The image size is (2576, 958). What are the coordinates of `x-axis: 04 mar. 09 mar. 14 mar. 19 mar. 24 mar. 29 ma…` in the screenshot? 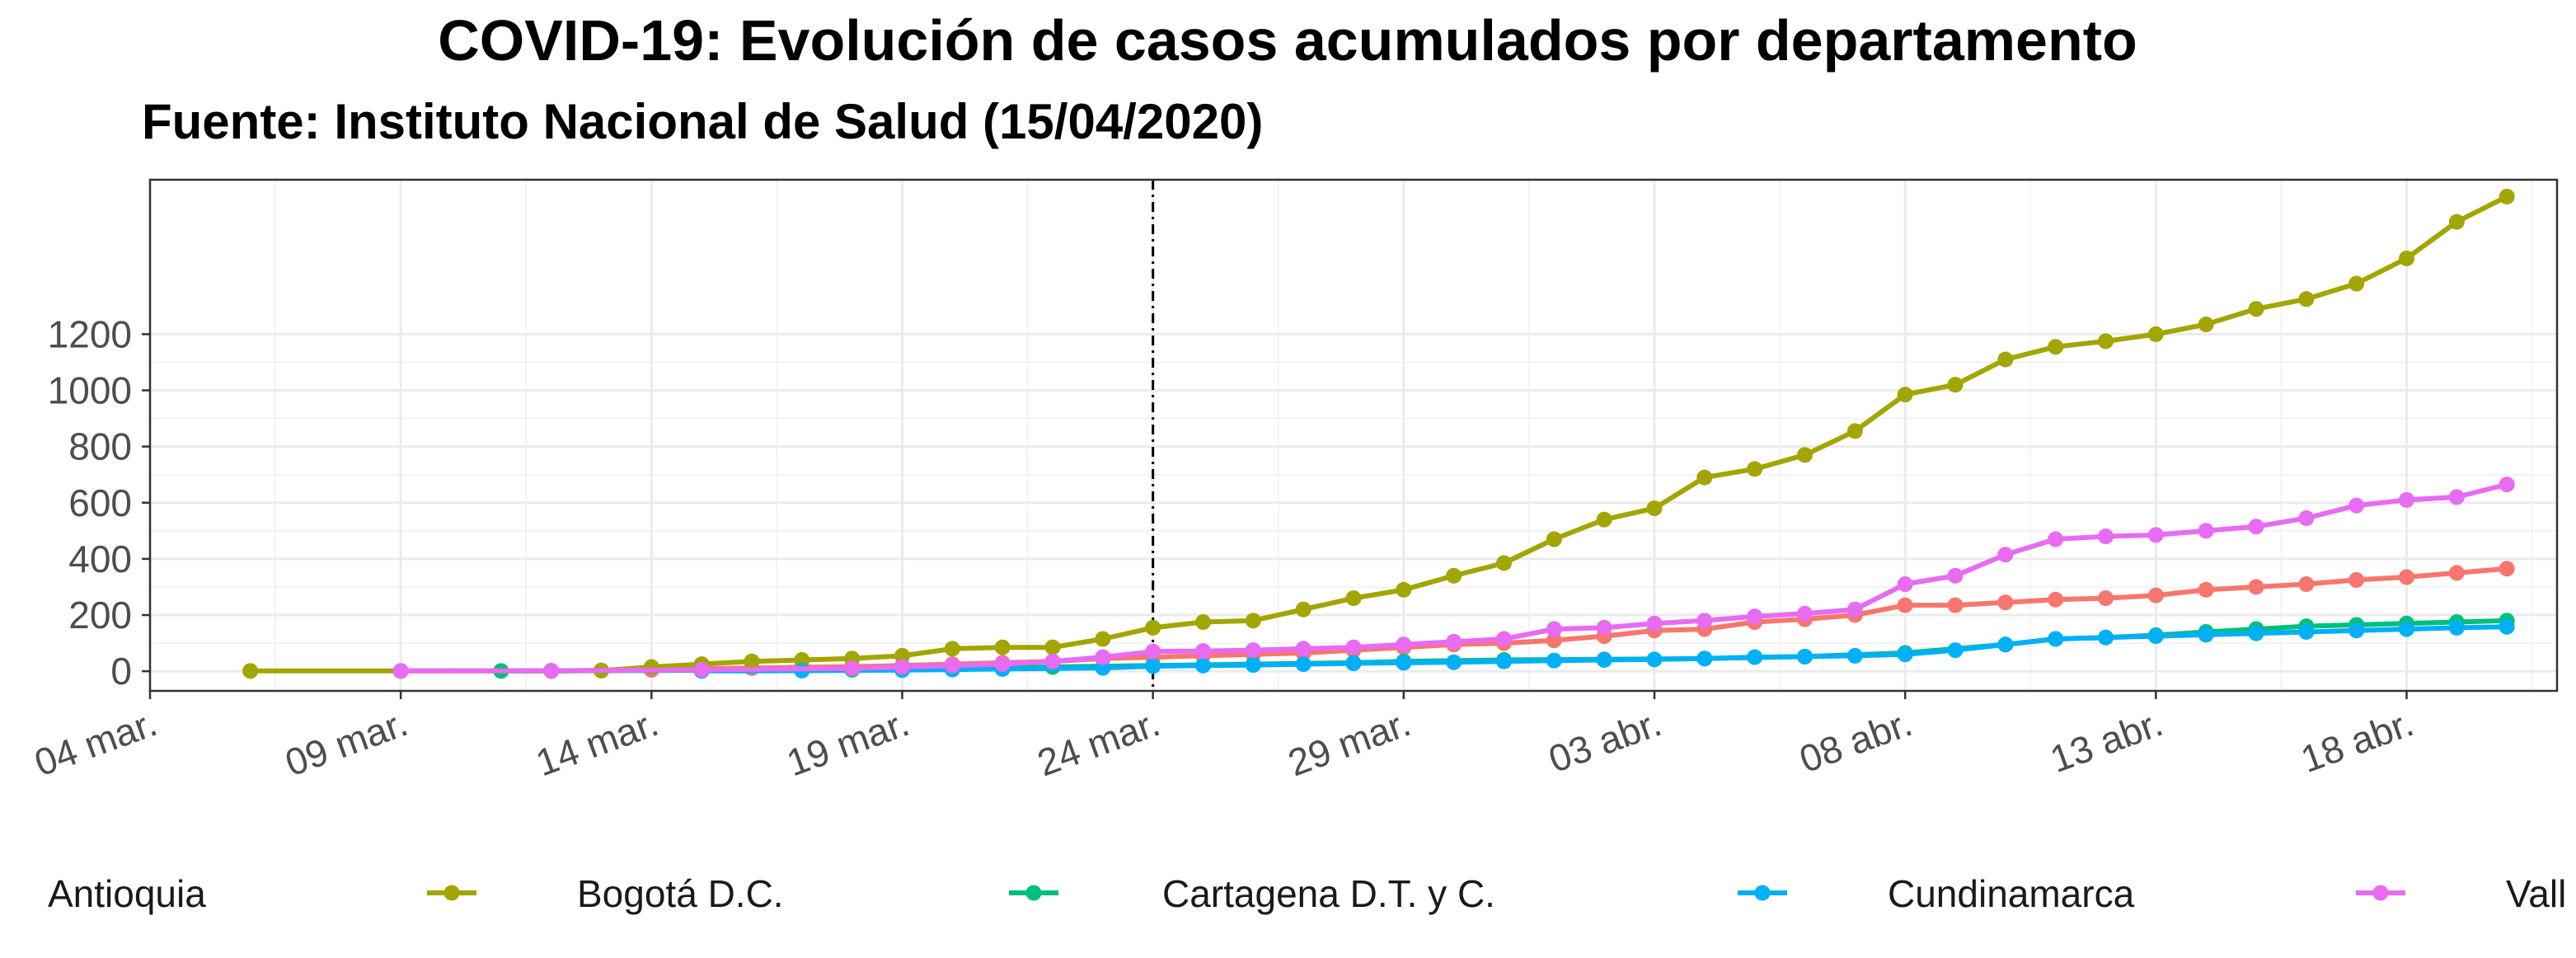 It's located at (1224, 738).